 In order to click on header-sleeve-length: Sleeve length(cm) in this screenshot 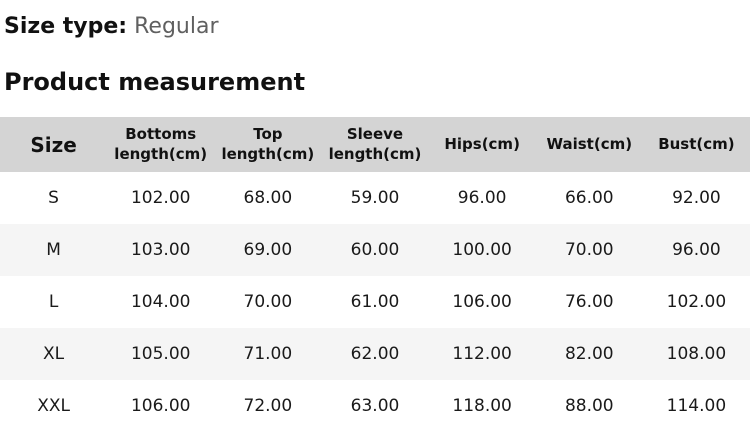, I will do `click(375, 144)`.